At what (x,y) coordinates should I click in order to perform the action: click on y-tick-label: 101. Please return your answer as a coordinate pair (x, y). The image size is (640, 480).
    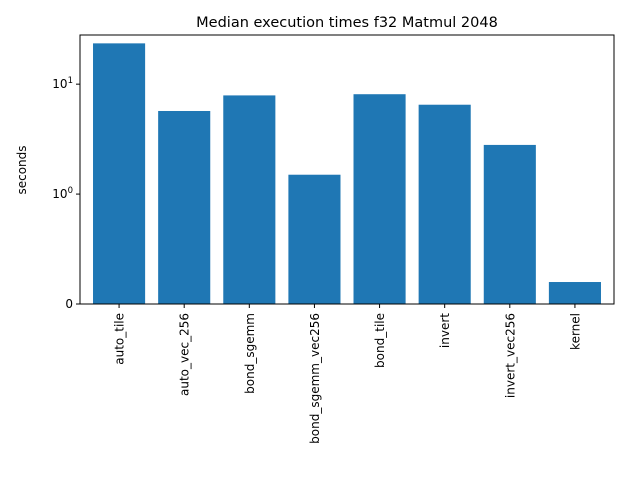
    Looking at the image, I should click on (62, 83).